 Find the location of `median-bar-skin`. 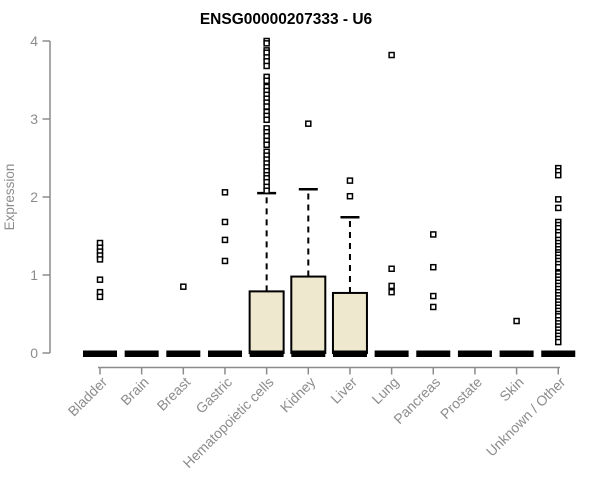

median-bar-skin is located at coordinates (516, 353).